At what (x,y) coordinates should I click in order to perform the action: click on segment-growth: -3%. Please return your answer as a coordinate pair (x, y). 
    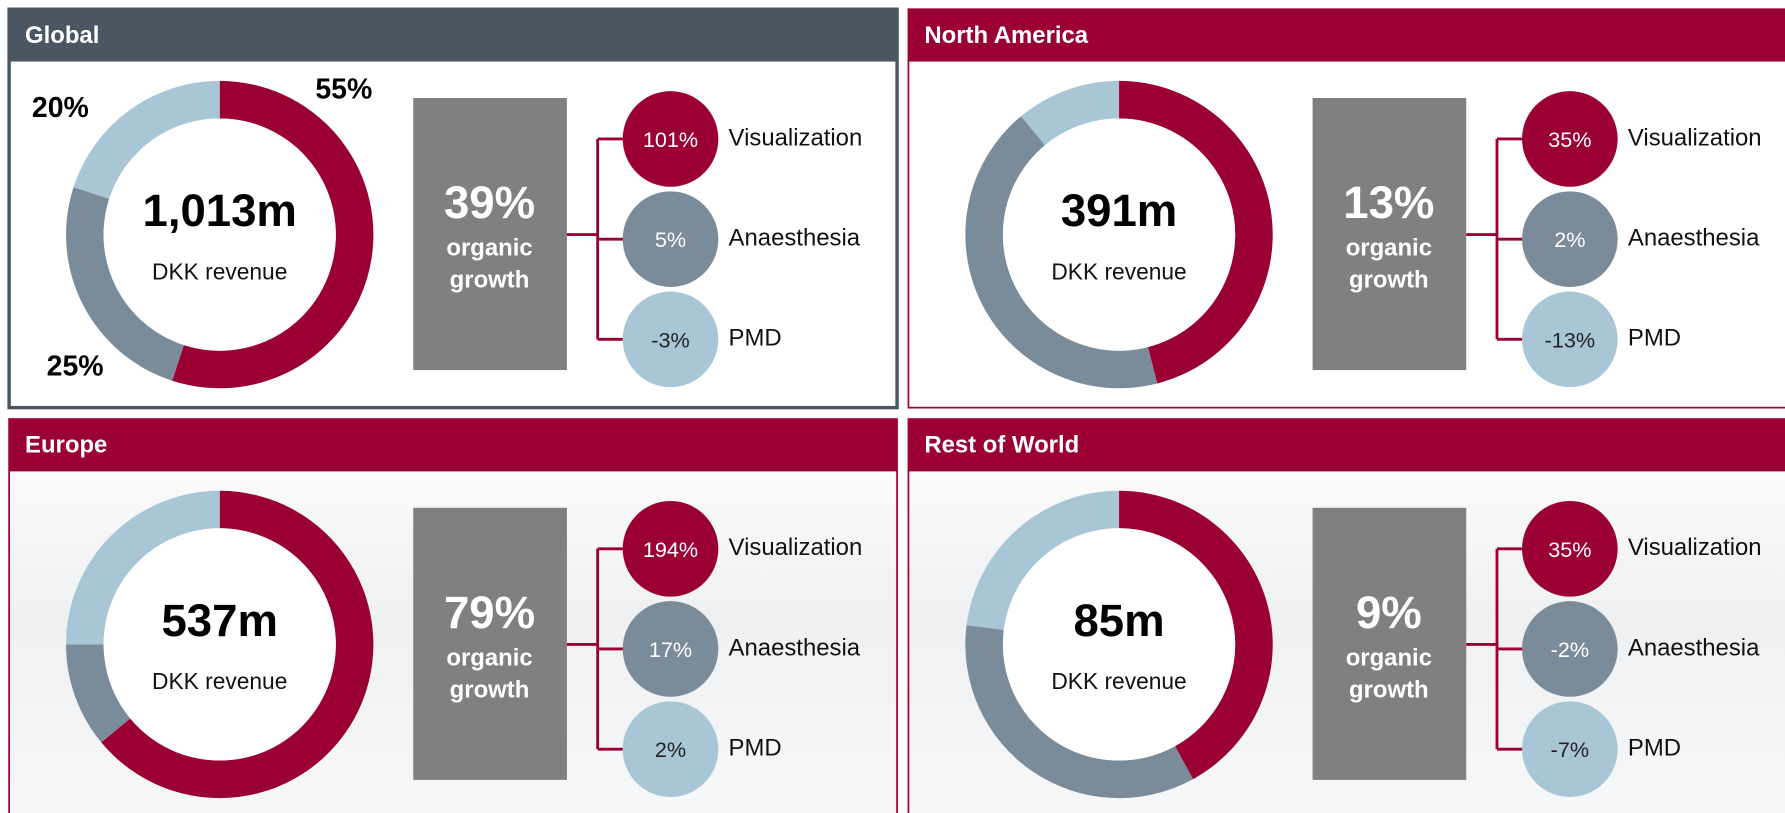
    Looking at the image, I should click on (670, 339).